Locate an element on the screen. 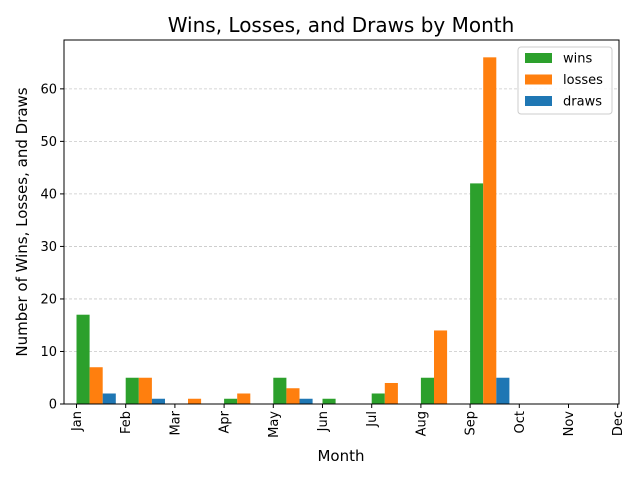  x-tick-label: Aug is located at coordinates (421, 423).